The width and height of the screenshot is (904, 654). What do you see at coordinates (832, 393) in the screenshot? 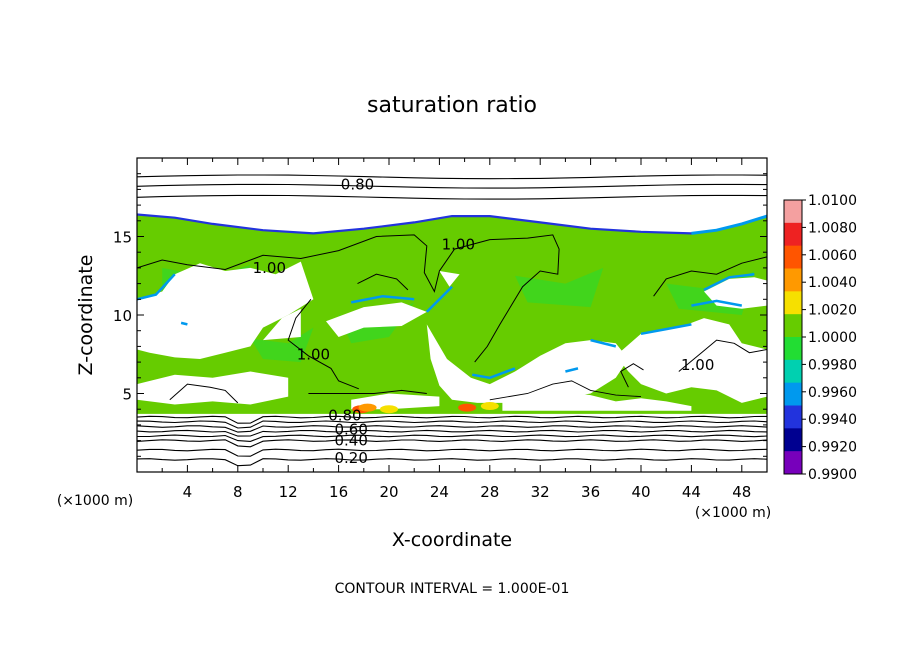
I see `colorbar-label: 0.9960` at bounding box center [832, 393].